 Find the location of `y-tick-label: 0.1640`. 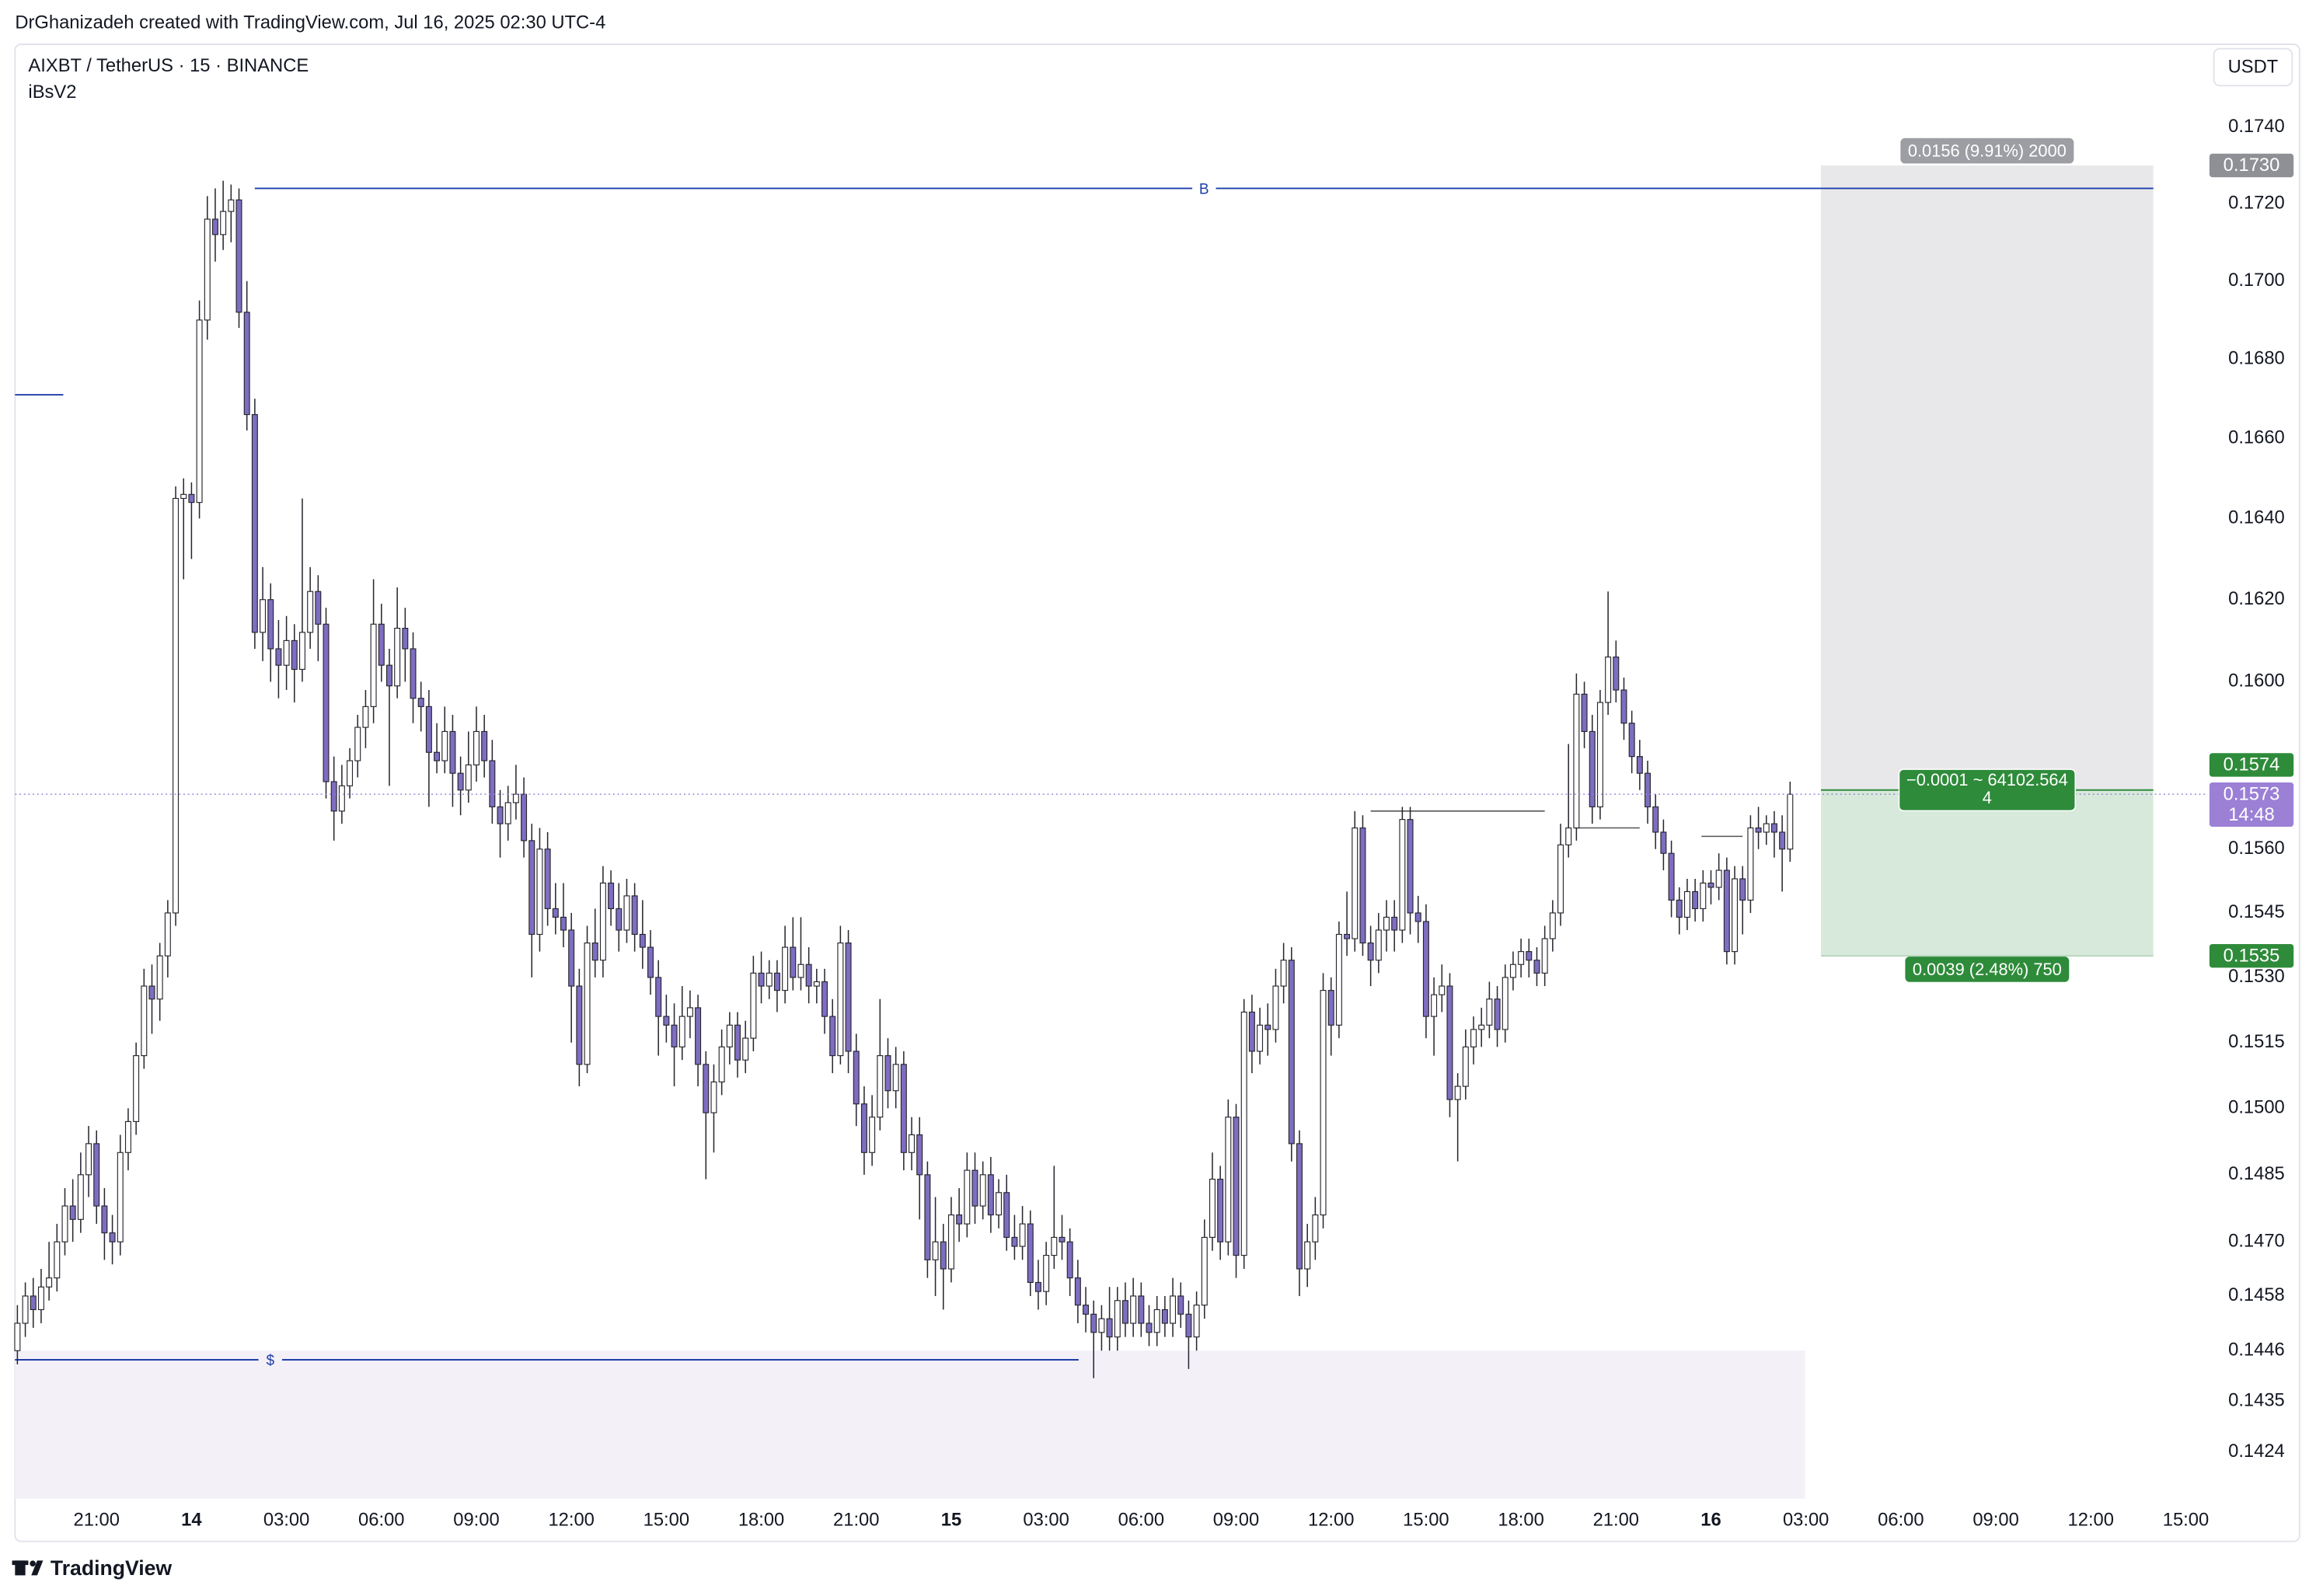

y-tick-label: 0.1640 is located at coordinates (2256, 517).